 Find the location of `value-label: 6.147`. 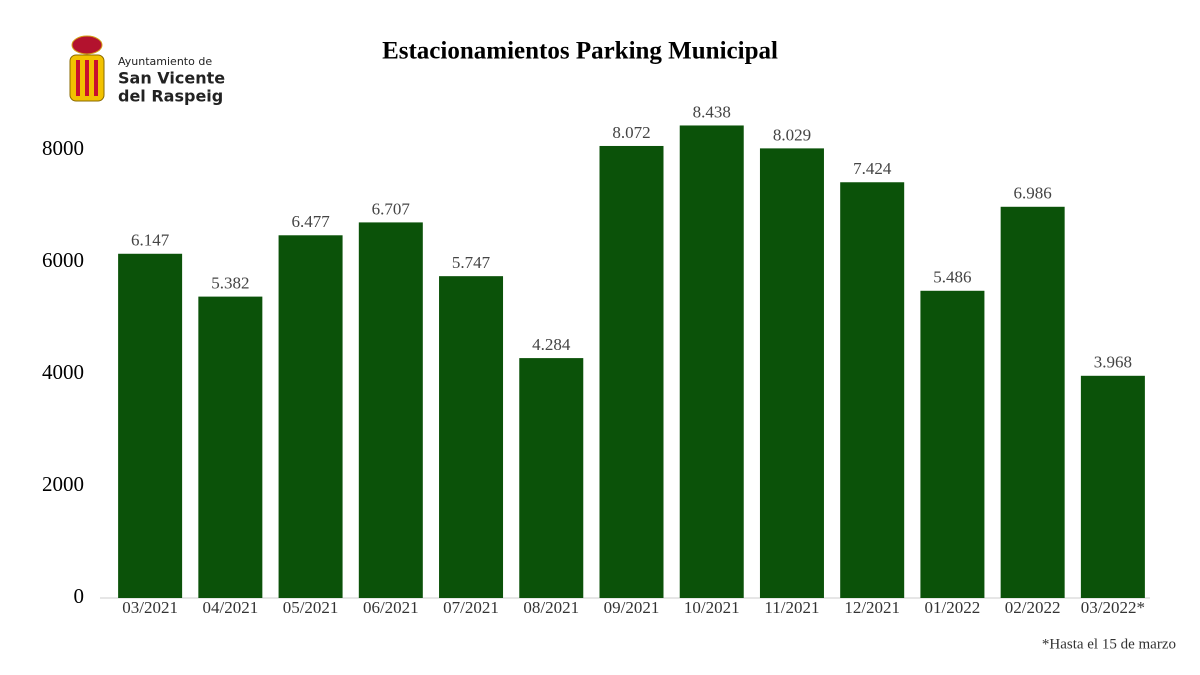

value-label: 6.147 is located at coordinates (150, 240).